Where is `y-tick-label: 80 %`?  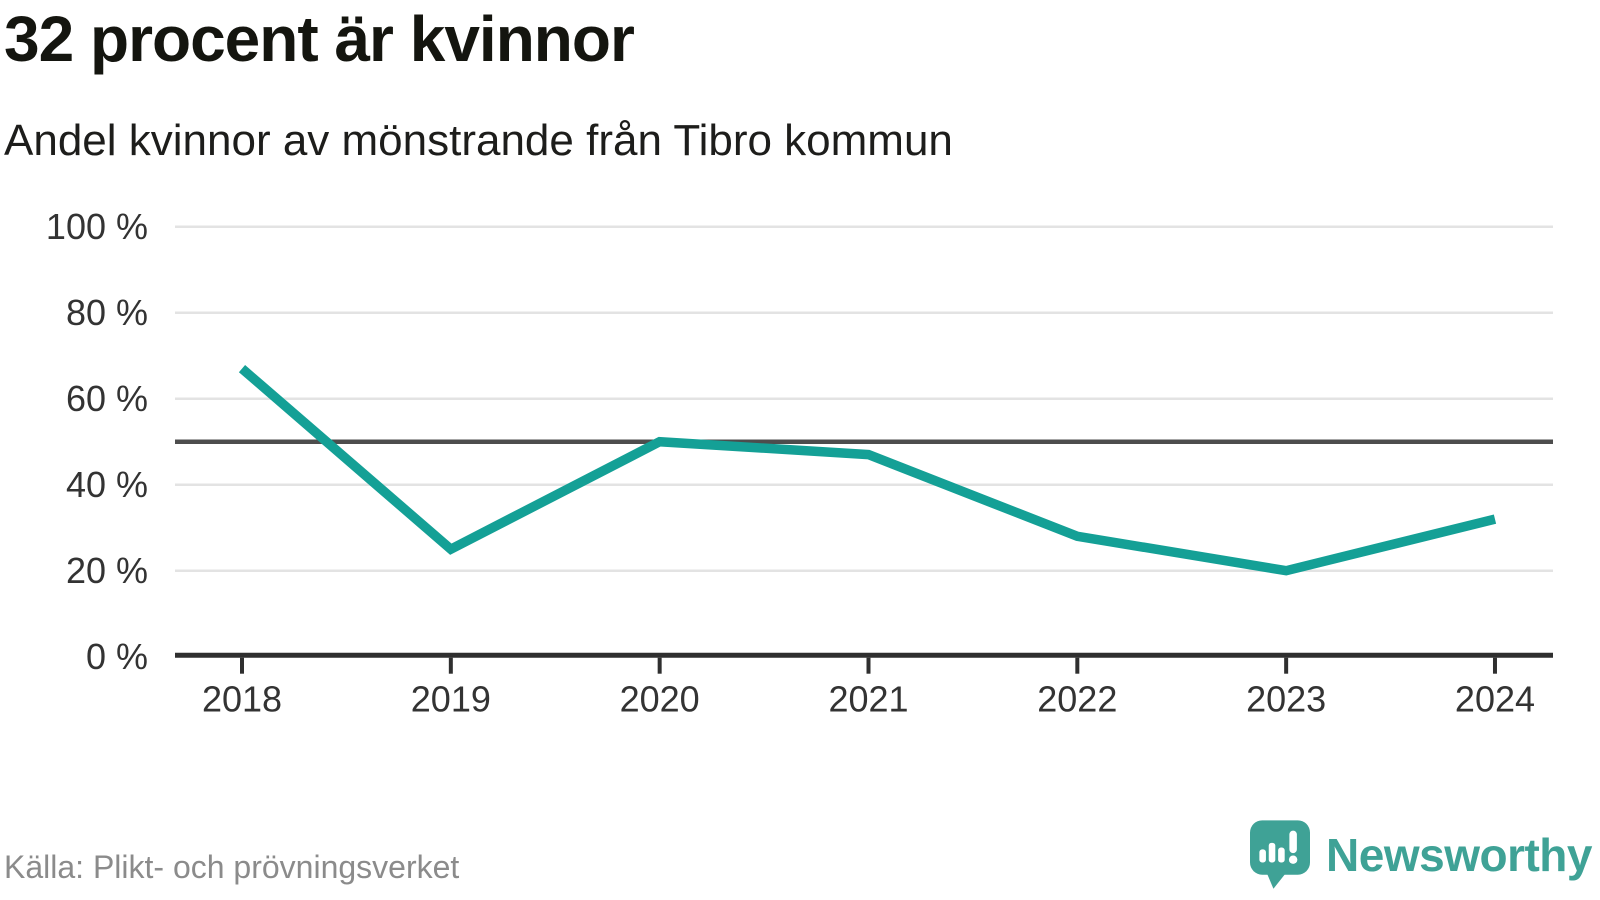 y-tick-label: 80 % is located at coordinates (107, 312).